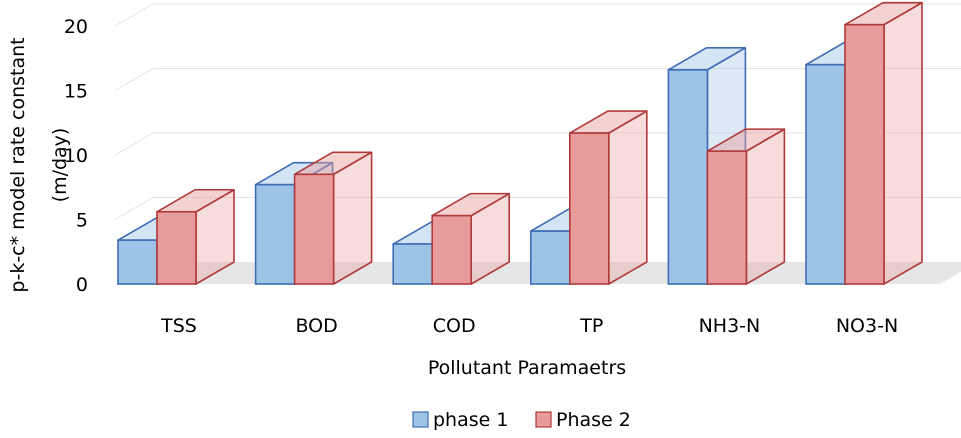  Describe the element at coordinates (454, 326) in the screenshot. I see `x-tick-label: COD` at that location.